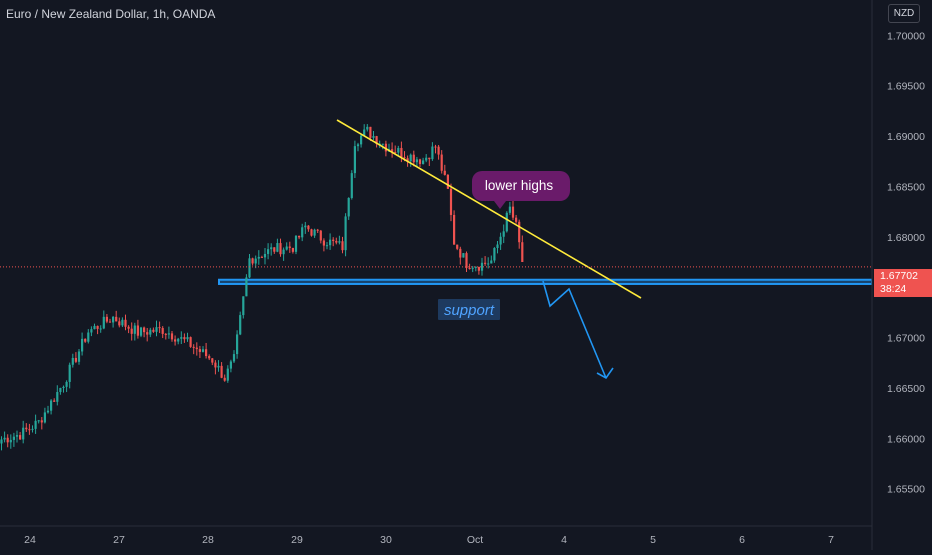  Describe the element at coordinates (386, 540) in the screenshot. I see `x-tick-label: 30` at that location.